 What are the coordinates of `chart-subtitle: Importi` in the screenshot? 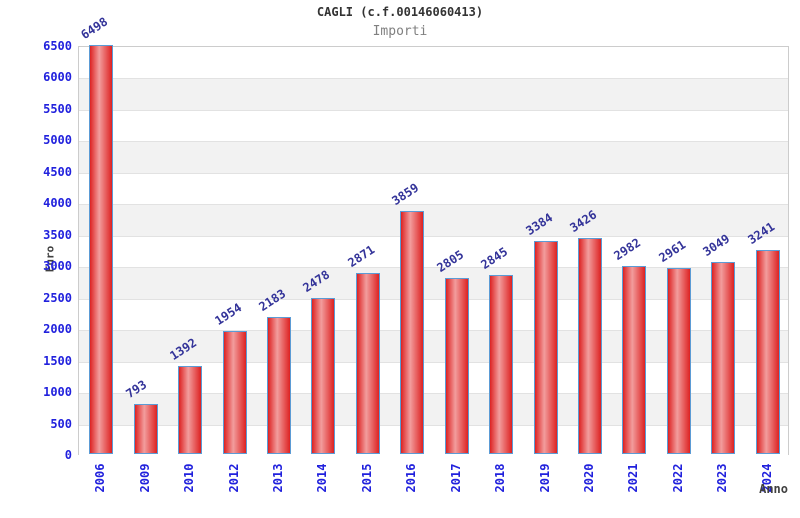 It's located at (400, 31).